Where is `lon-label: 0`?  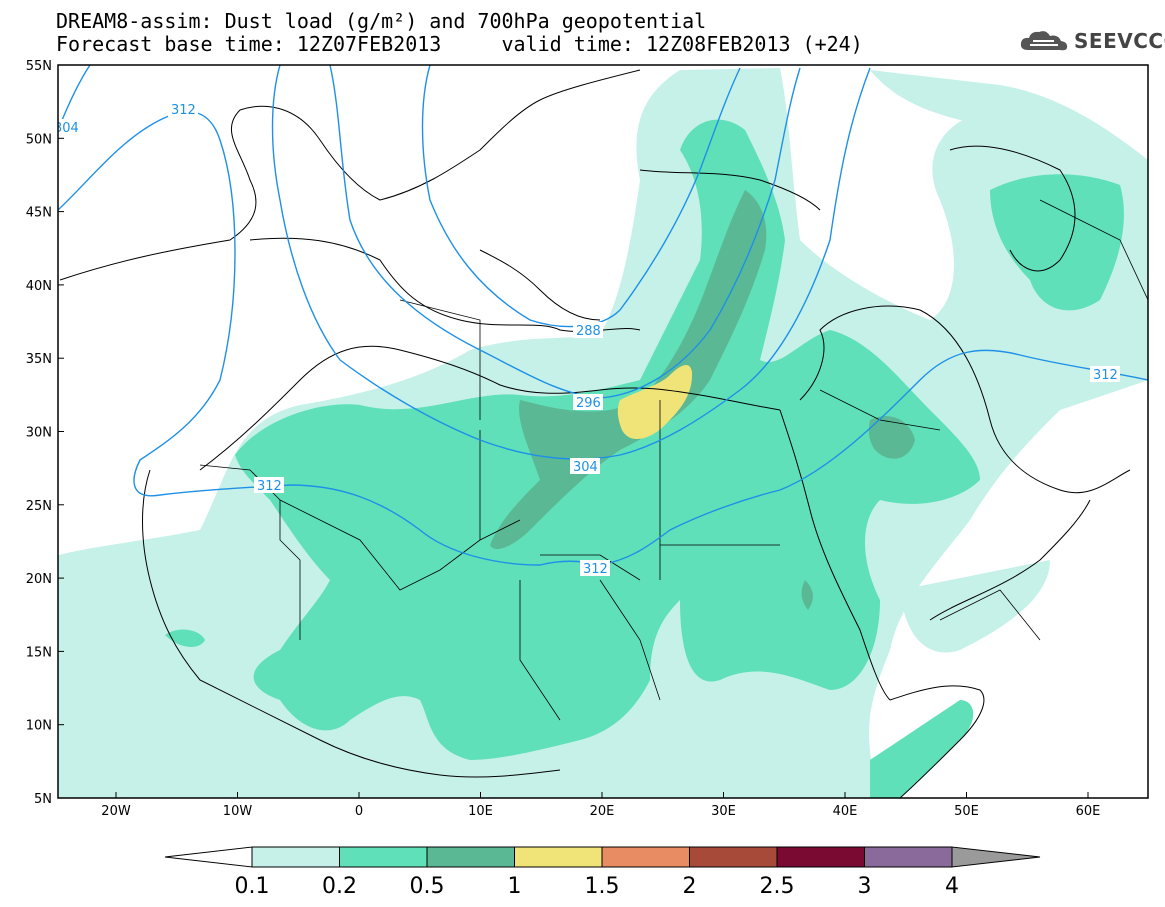 lon-label: 0 is located at coordinates (359, 811).